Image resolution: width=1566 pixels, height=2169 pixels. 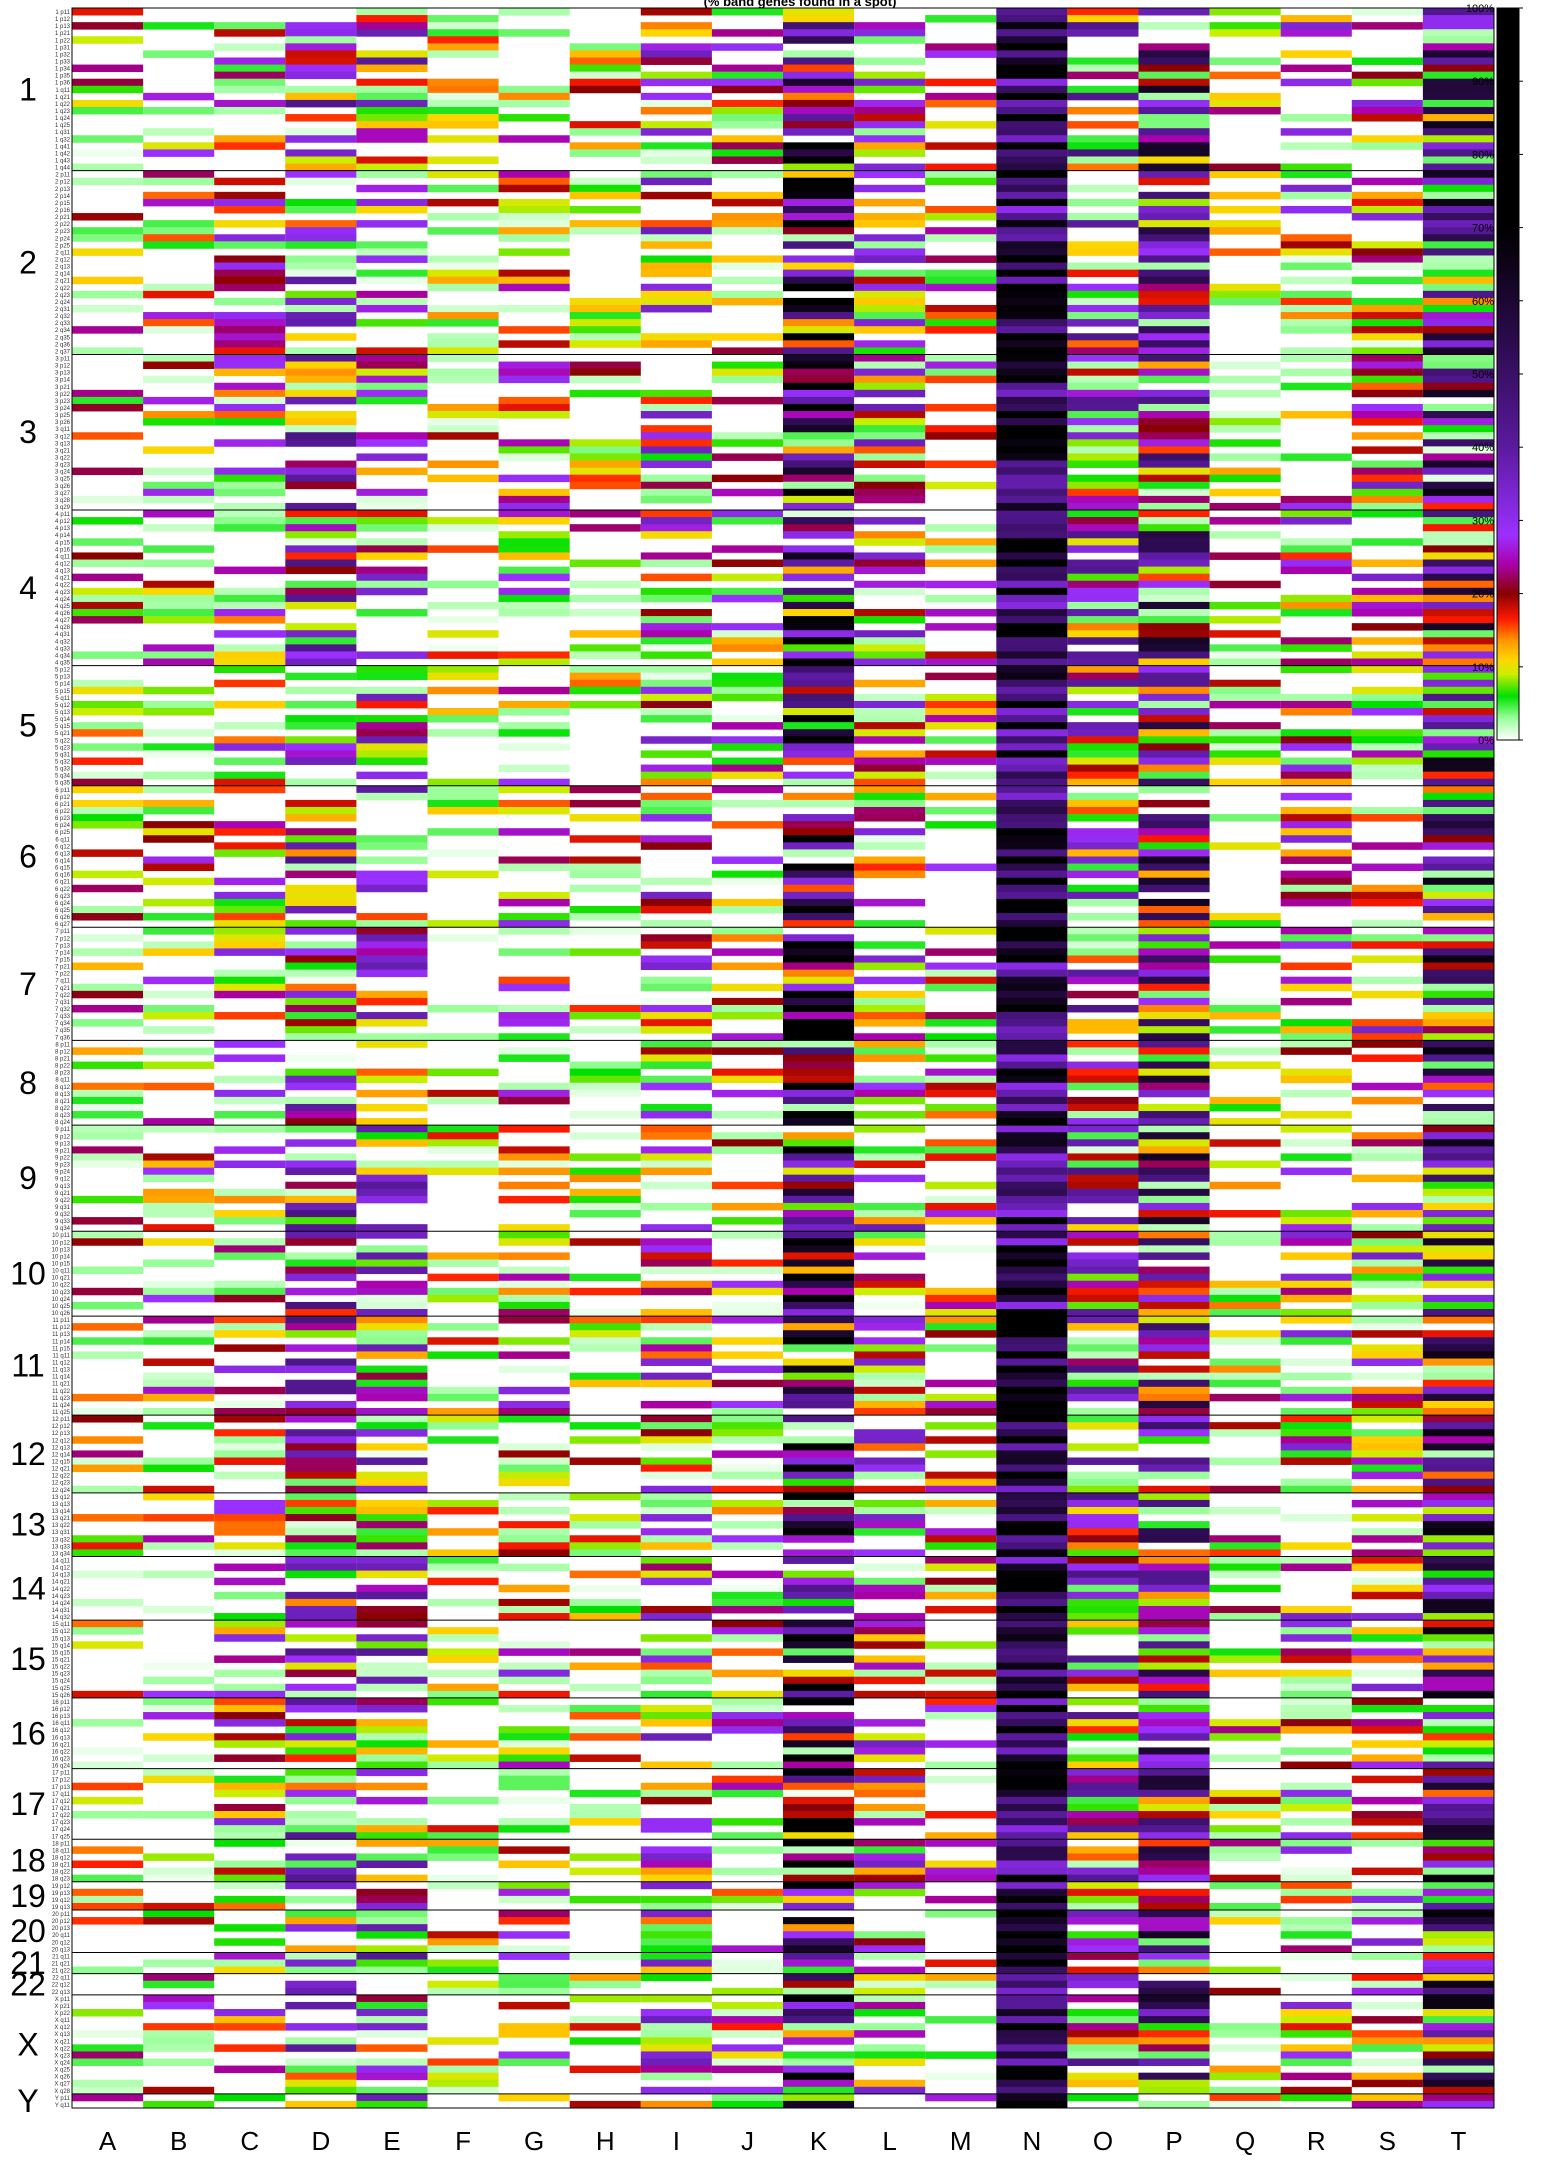 What do you see at coordinates (63, 1208) in the screenshot?
I see `band-label: 9 q31` at bounding box center [63, 1208].